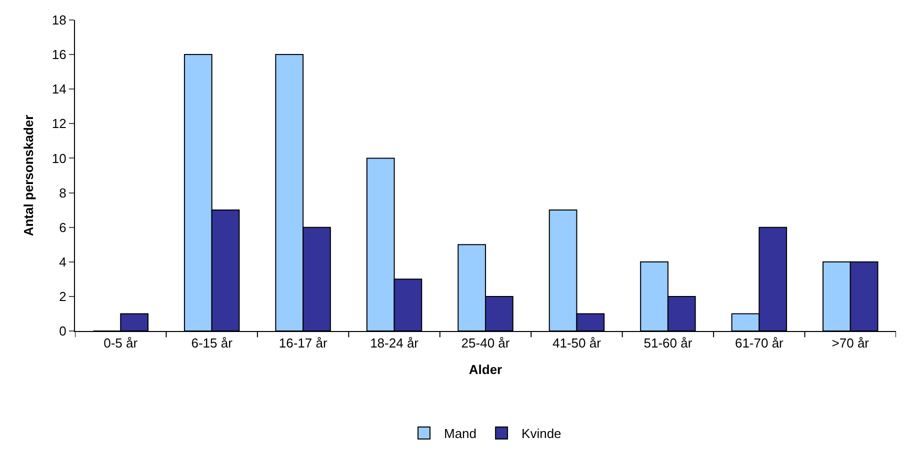 Image resolution: width=906 pixels, height=458 pixels. I want to click on legend-label: Kvinde, so click(542, 434).